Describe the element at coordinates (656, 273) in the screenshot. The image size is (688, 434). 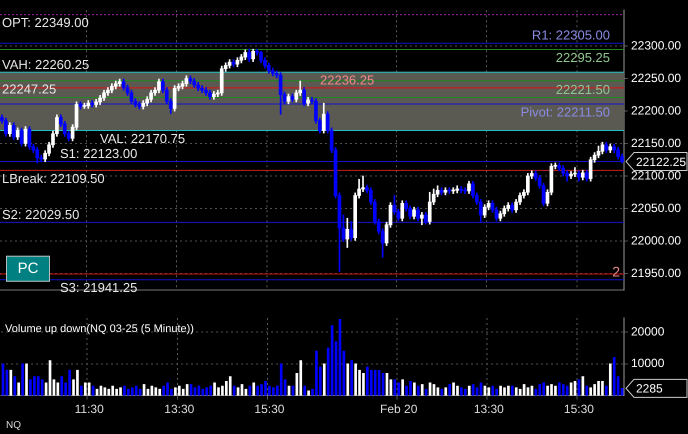
I see `y-tick-label: 21950.00` at that location.